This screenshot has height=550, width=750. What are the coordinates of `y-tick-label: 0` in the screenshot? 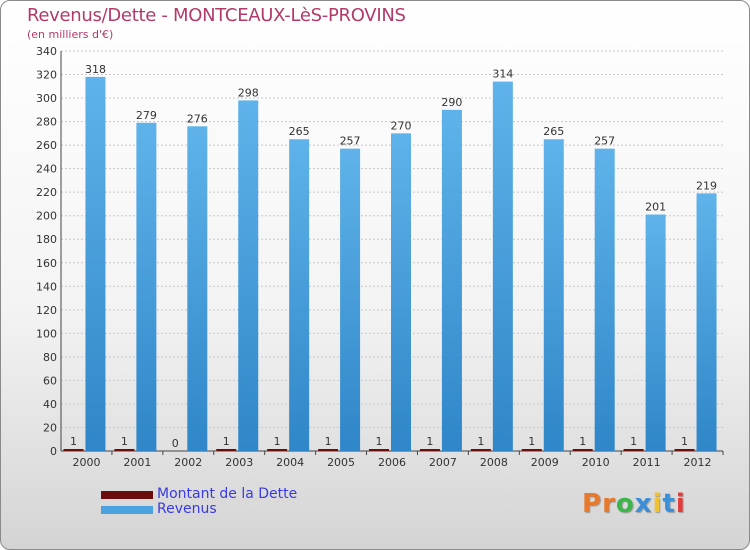 It's located at (53, 451).